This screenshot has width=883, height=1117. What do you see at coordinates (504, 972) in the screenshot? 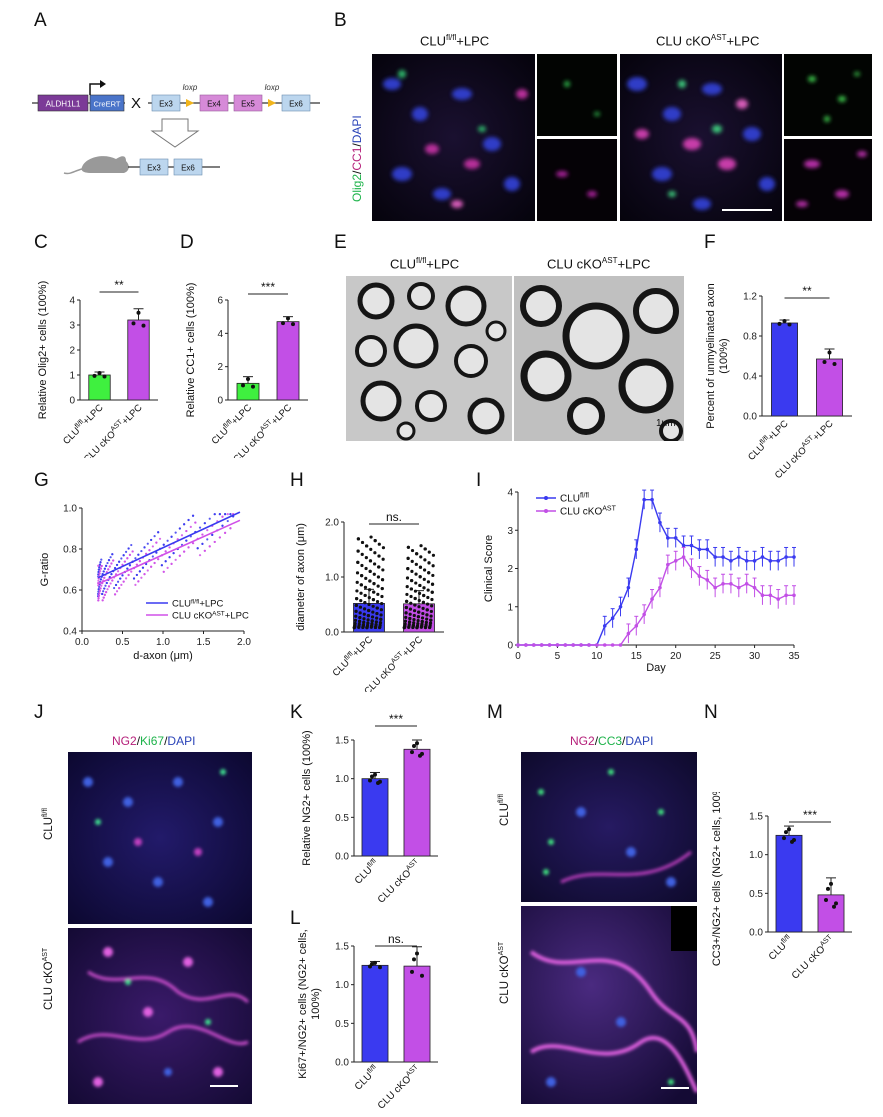
I see `m-row2-label: CLU cKOAST` at bounding box center [504, 972].